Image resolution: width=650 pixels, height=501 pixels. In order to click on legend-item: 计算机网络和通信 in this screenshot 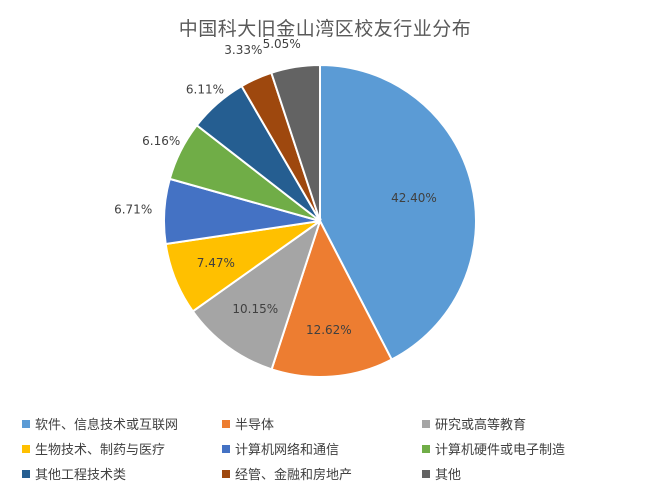, I will do `click(322, 448)`.